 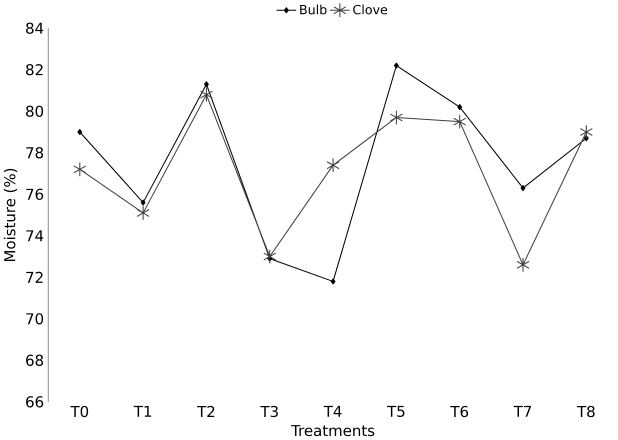 I want to click on x-tick-label: T5, so click(x=395, y=411).